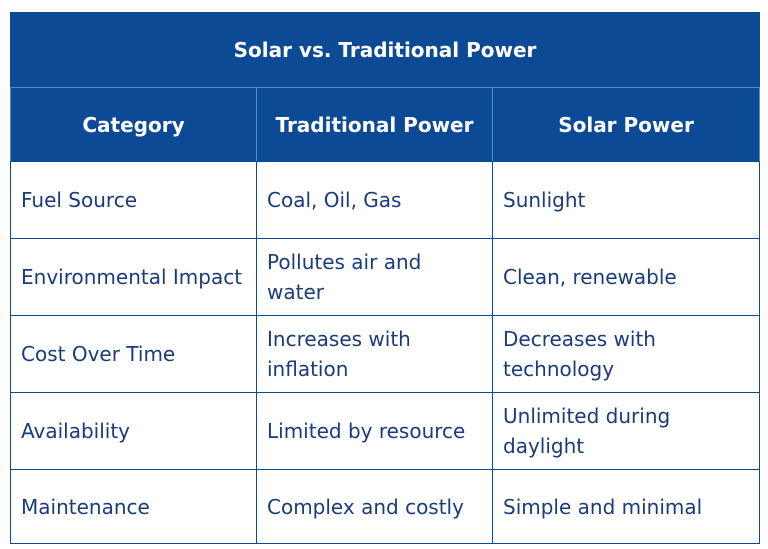 This screenshot has width=768, height=549. What do you see at coordinates (626, 124) in the screenshot?
I see `column-header-solar-power: Solar Power` at bounding box center [626, 124].